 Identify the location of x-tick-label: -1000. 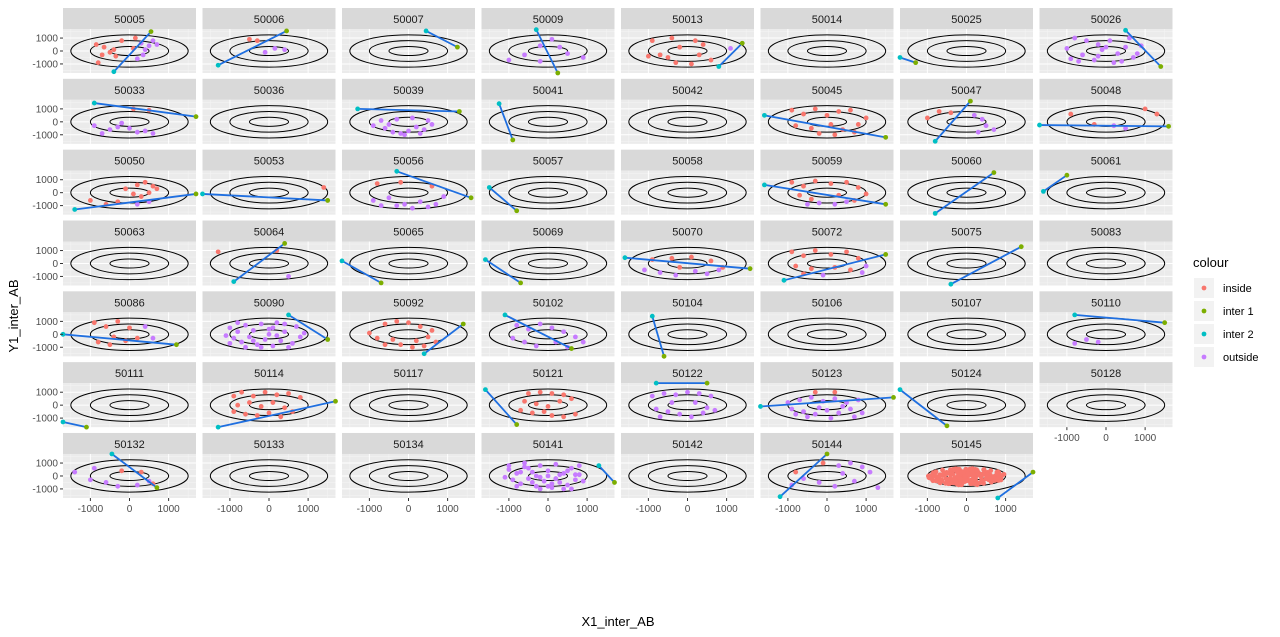
(928, 509).